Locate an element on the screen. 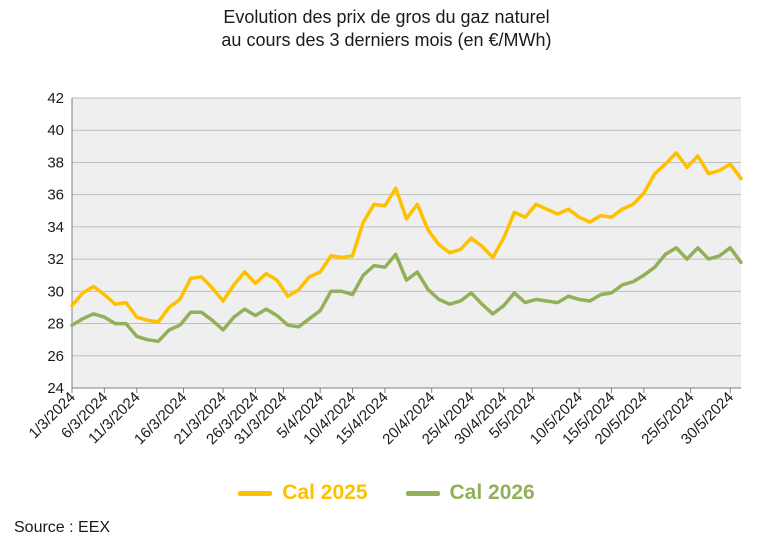 The width and height of the screenshot is (773, 546). y-tick-label: 42 is located at coordinates (55, 98).